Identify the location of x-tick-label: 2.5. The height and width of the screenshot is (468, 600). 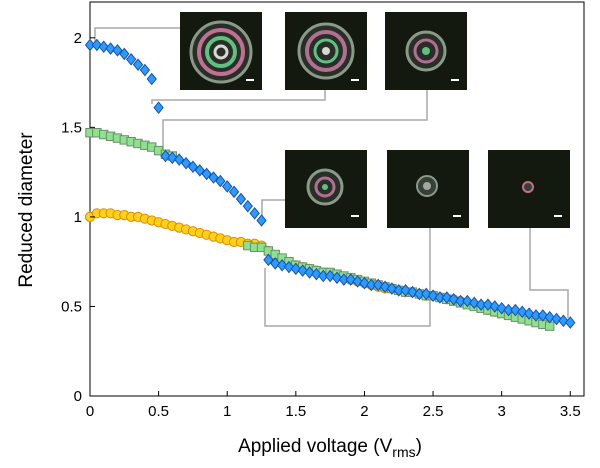
(433, 411).